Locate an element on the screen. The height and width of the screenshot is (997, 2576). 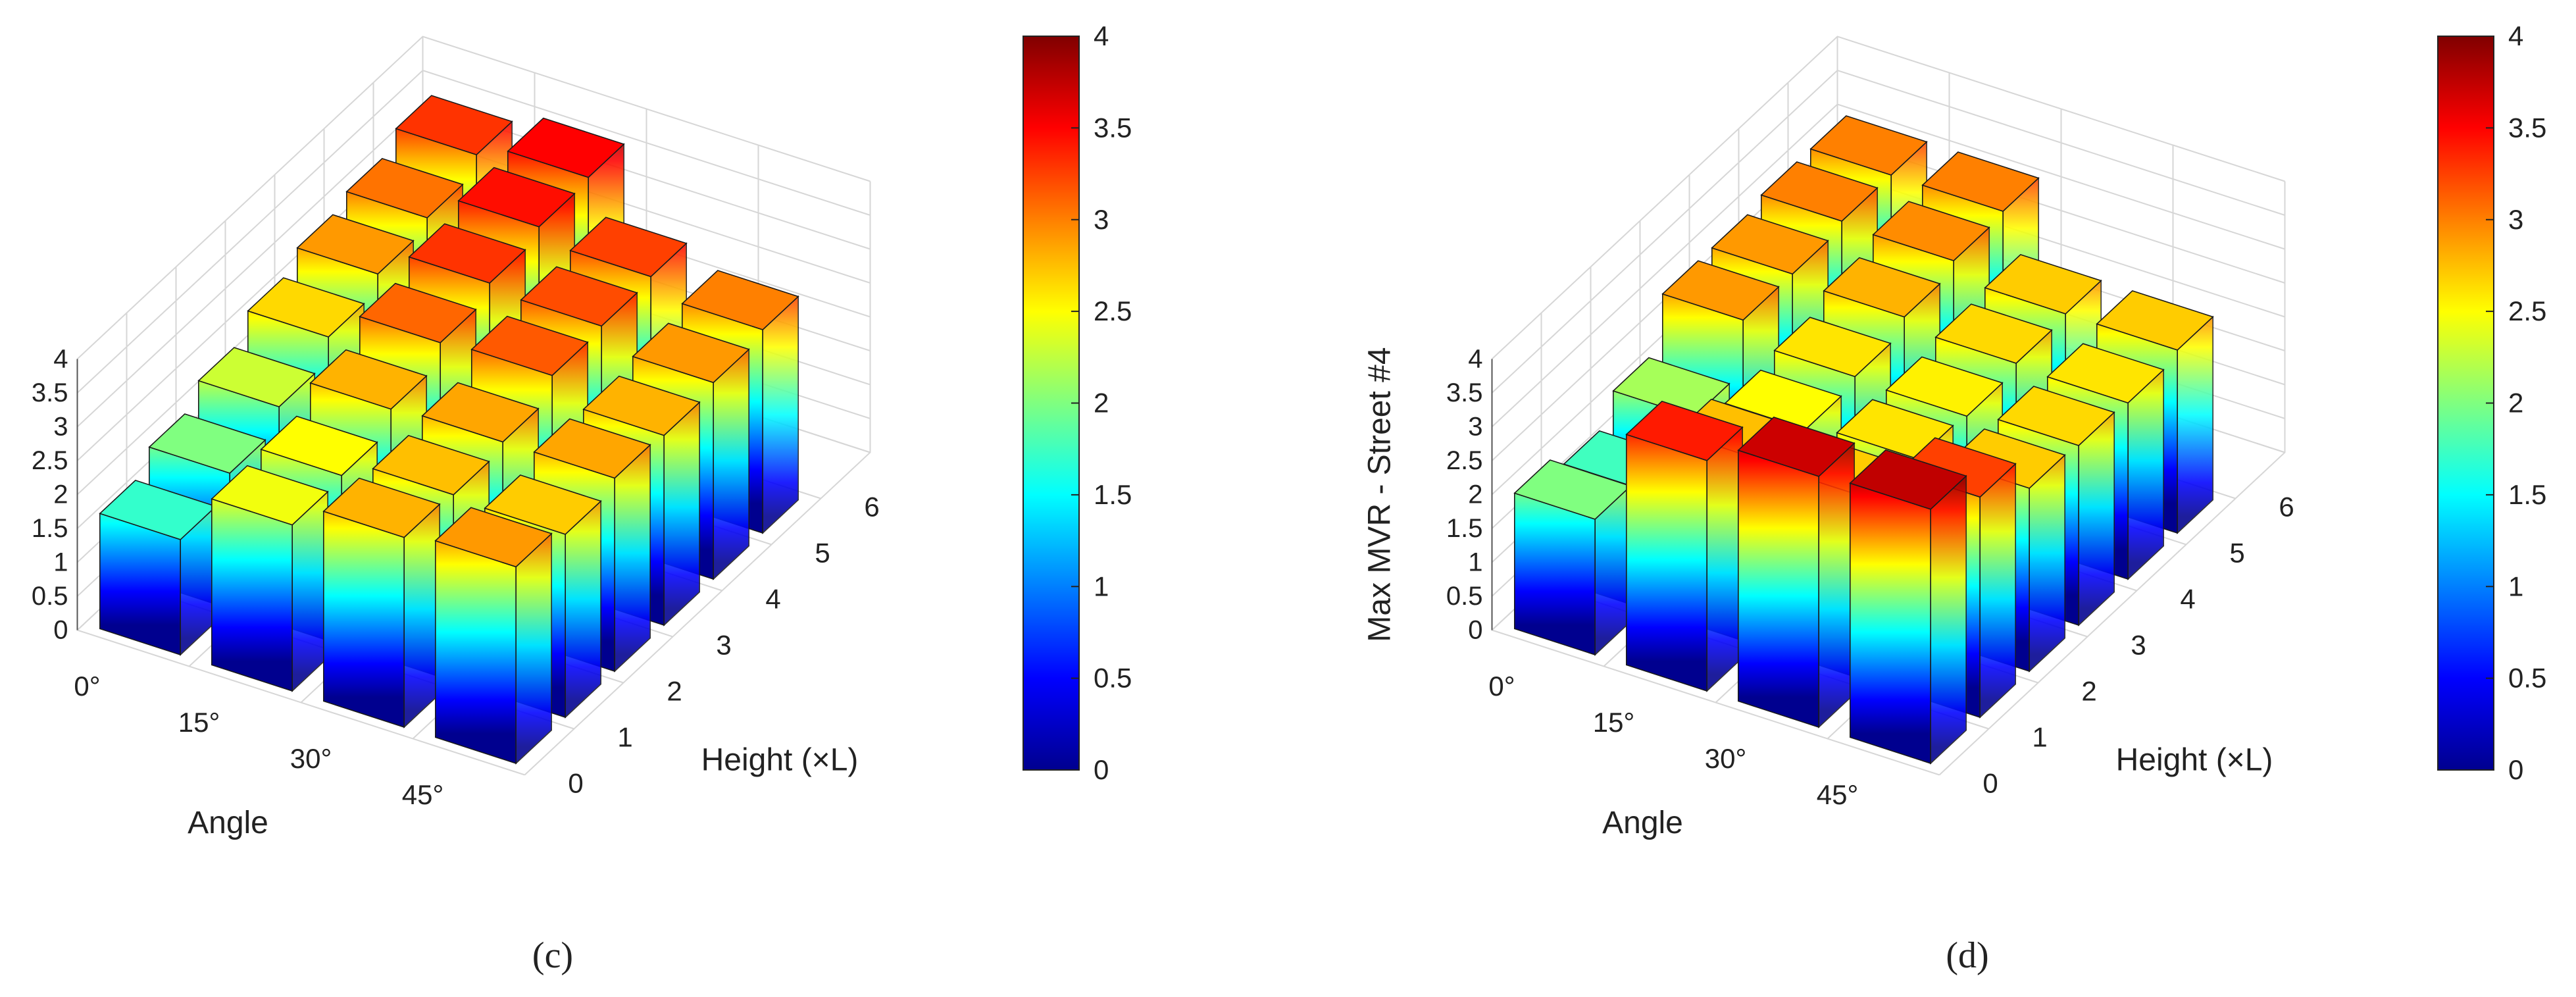
z-tick-labels: 0 0.5 1 1.5 2 2.5 3 3.5 4 is located at coordinates (50, 495).